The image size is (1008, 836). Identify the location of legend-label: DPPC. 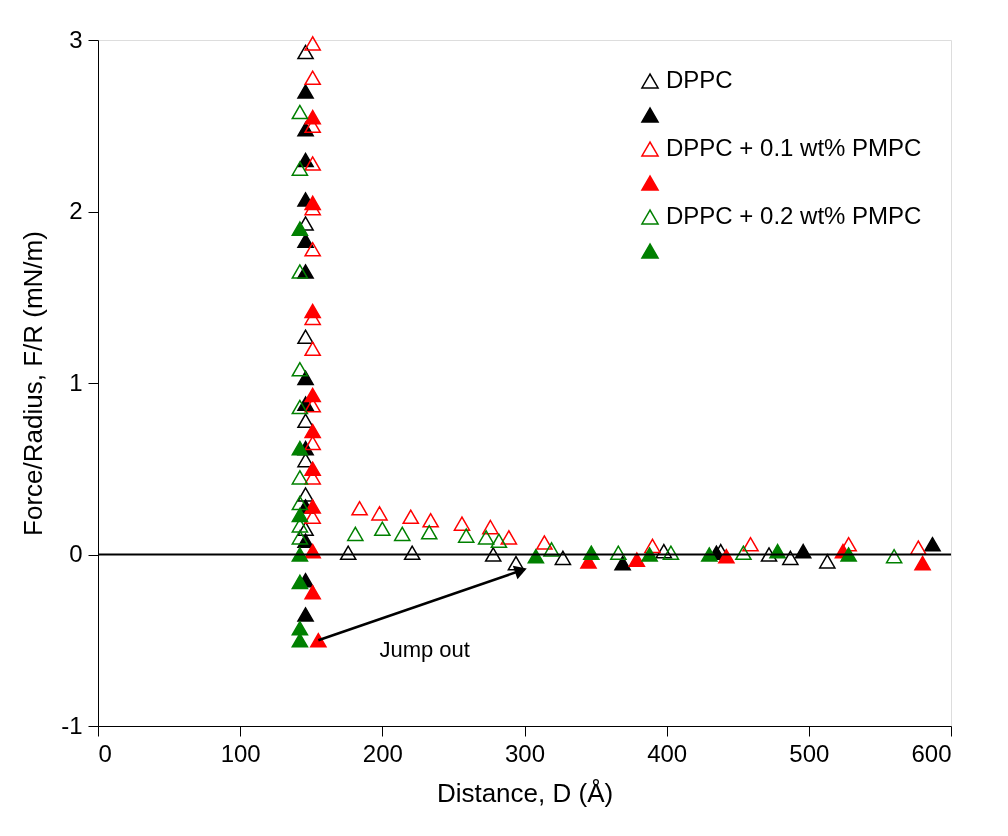
(699, 79).